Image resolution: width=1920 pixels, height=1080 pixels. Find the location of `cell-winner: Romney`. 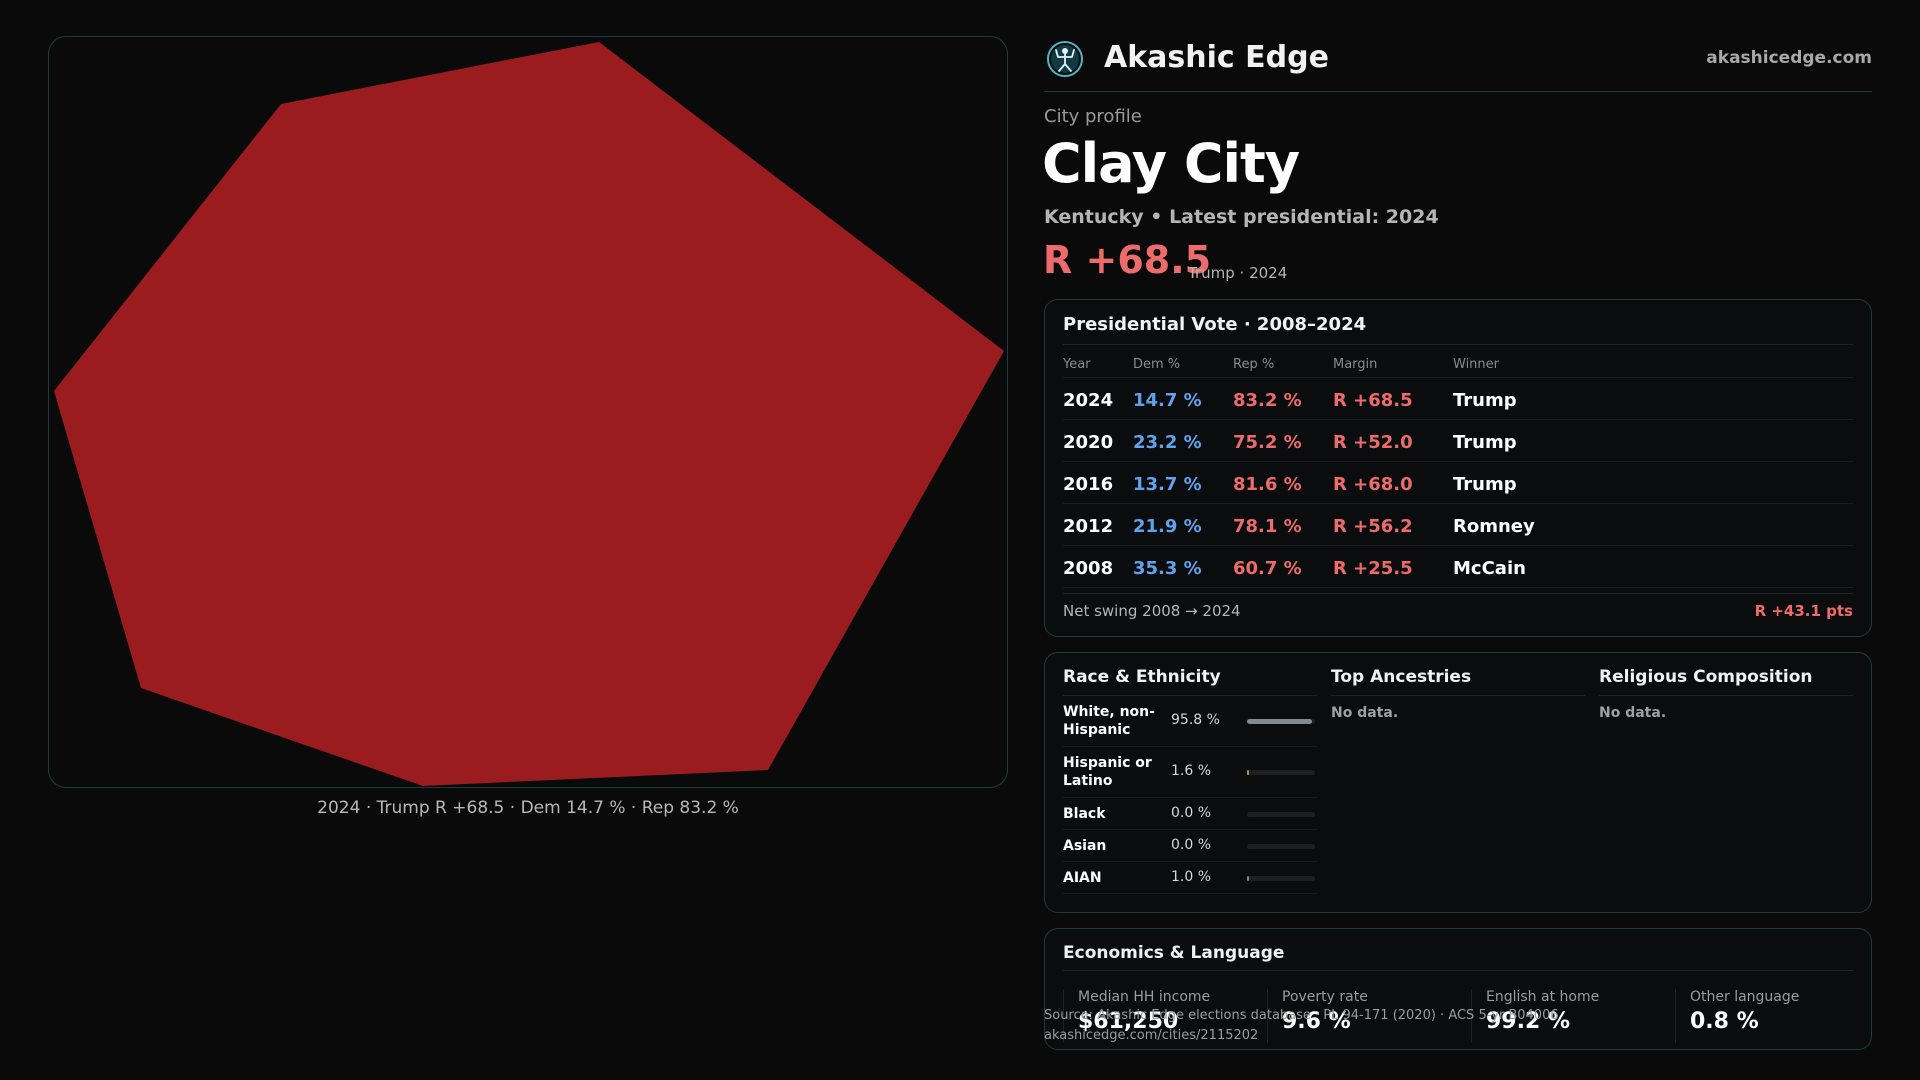

cell-winner: Romney is located at coordinates (1494, 526).